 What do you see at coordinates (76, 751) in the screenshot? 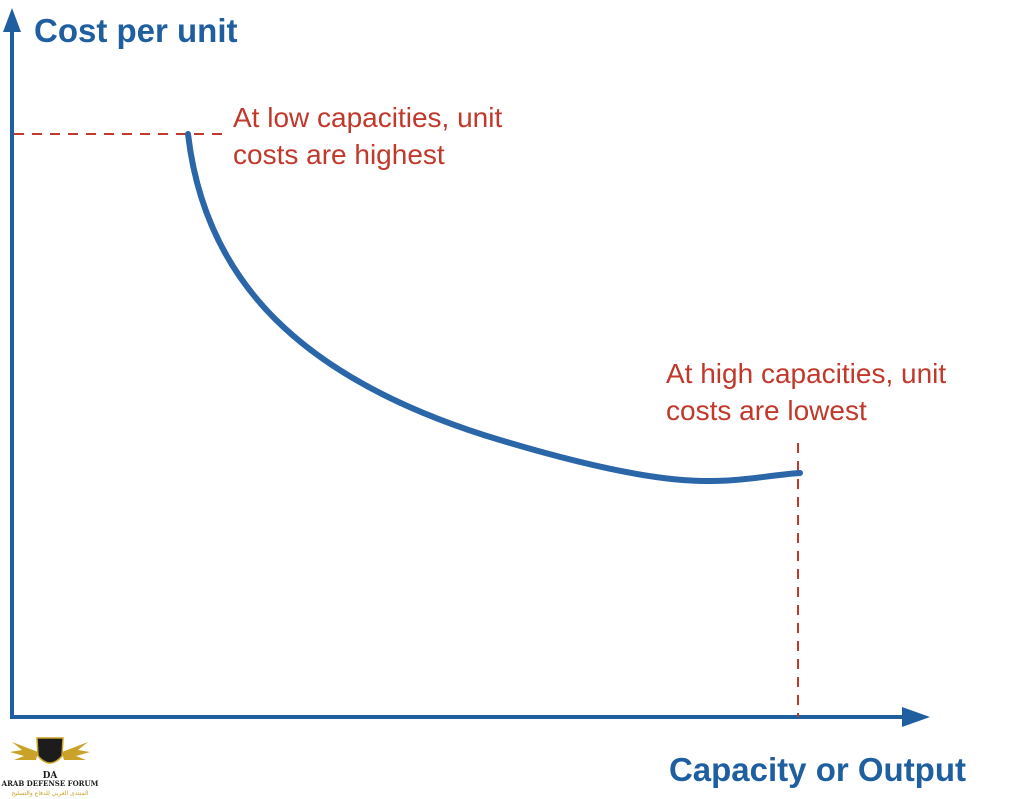
I see `wing-right-icon` at bounding box center [76, 751].